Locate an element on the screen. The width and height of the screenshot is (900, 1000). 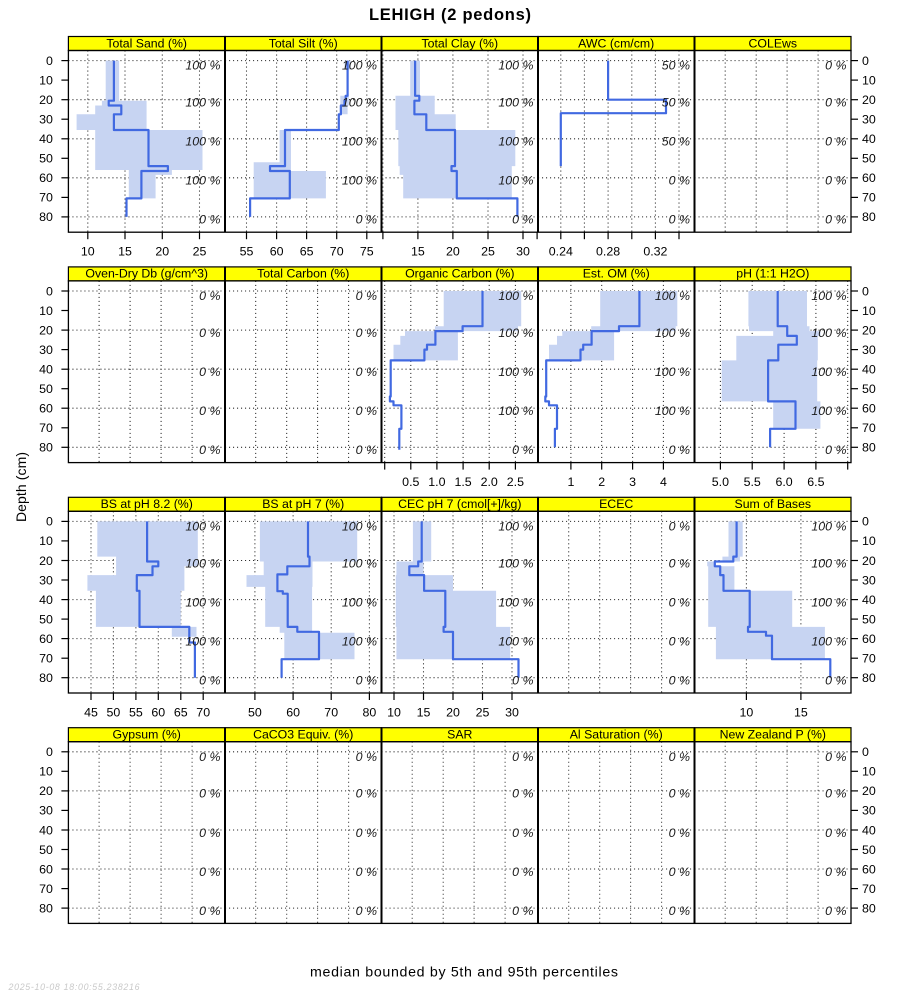
svg-text: 5.5 is located at coordinates (752, 482).